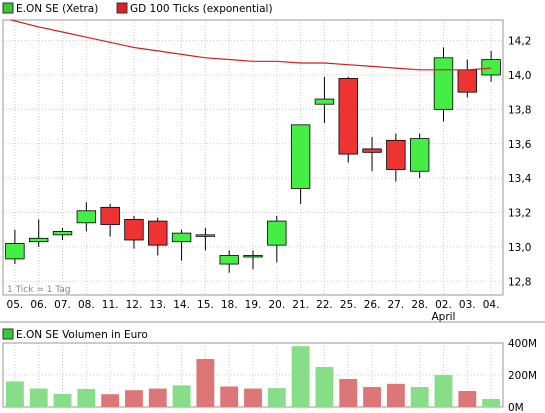 Image resolution: width=545 pixels, height=413 pixels. I want to click on legend-label-volume: E.ON SE Volumen in Euro, so click(82, 335).